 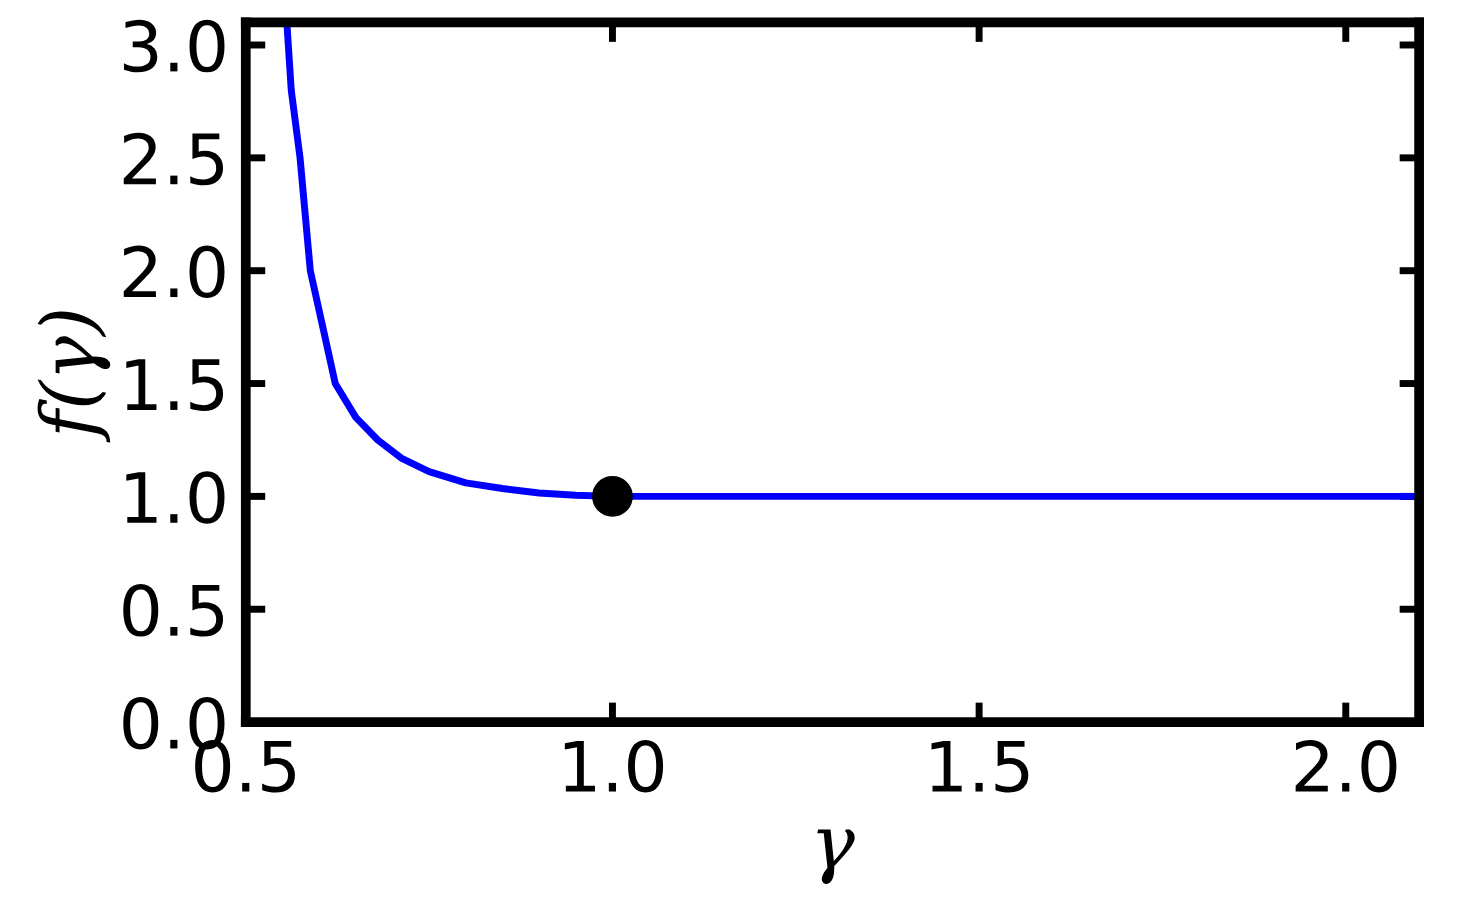 I want to click on y-tick-label: 0.5, so click(x=173, y=610).